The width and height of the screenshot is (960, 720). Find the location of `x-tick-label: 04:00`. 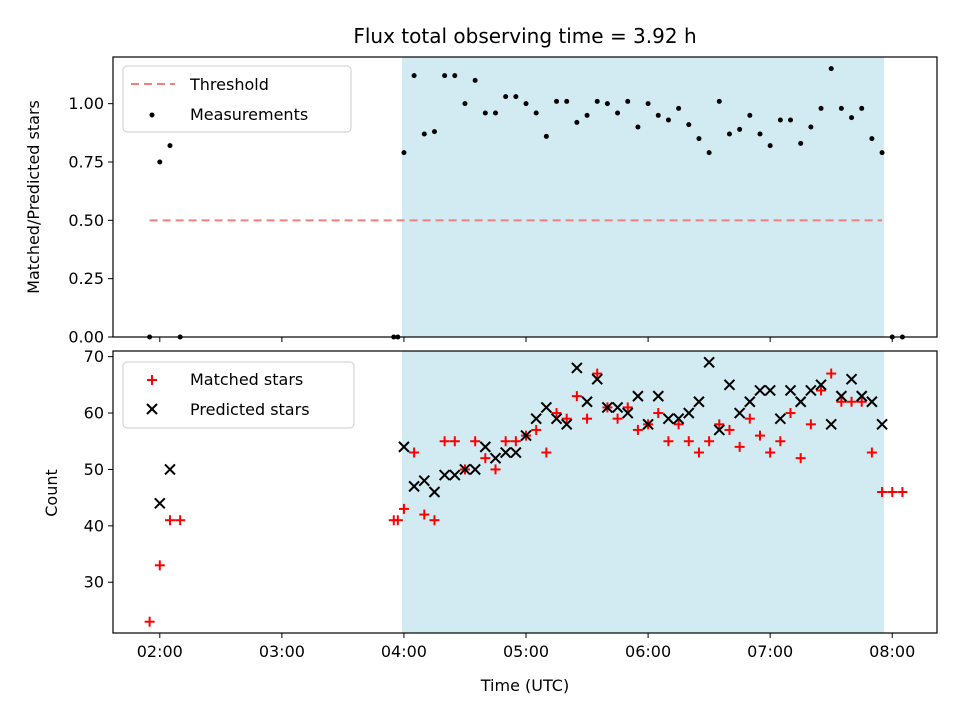

x-tick-label: 04:00 is located at coordinates (404, 651).